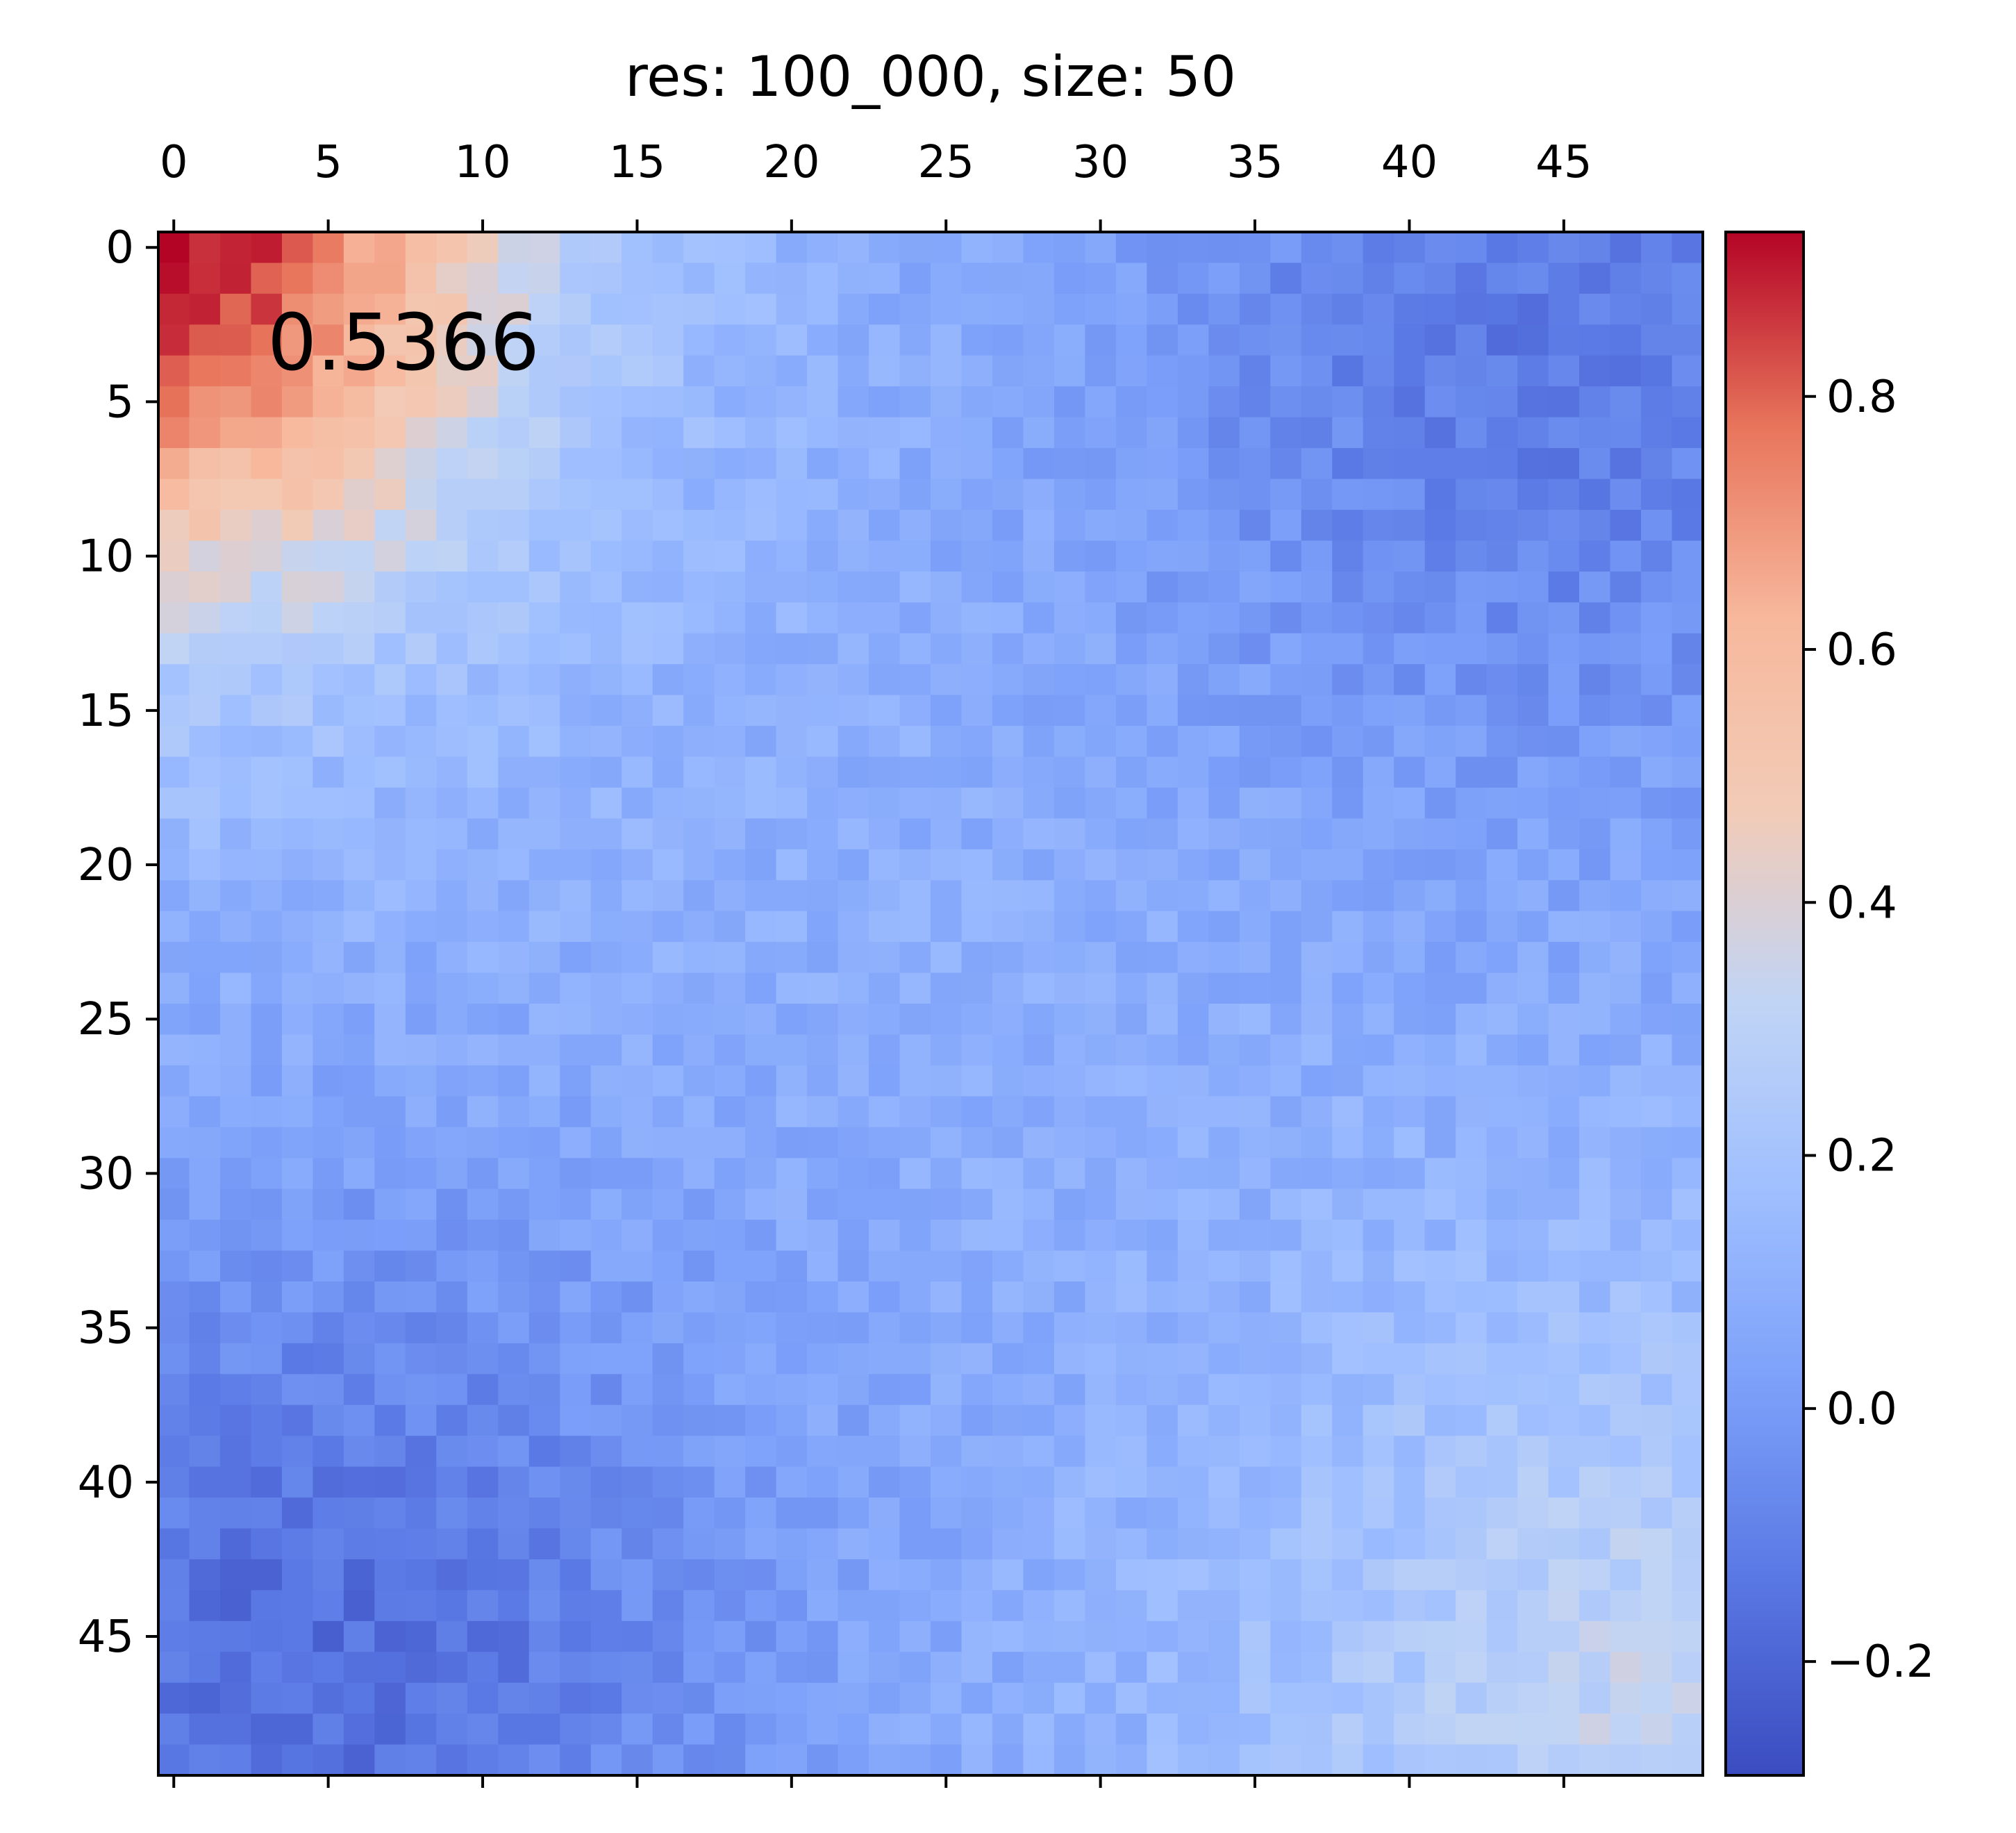 The height and width of the screenshot is (1833, 2016). Describe the element at coordinates (106, 1019) in the screenshot. I see `y-tick-label: 25` at that location.